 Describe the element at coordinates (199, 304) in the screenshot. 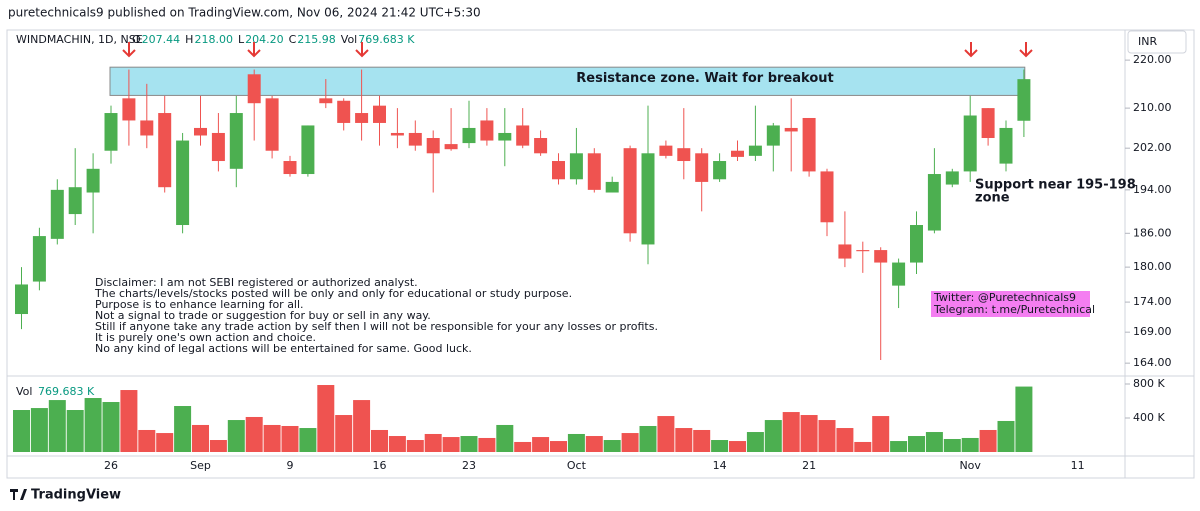

I see `disclaimer-line: Purpose is to enhance learning for all.` at that location.